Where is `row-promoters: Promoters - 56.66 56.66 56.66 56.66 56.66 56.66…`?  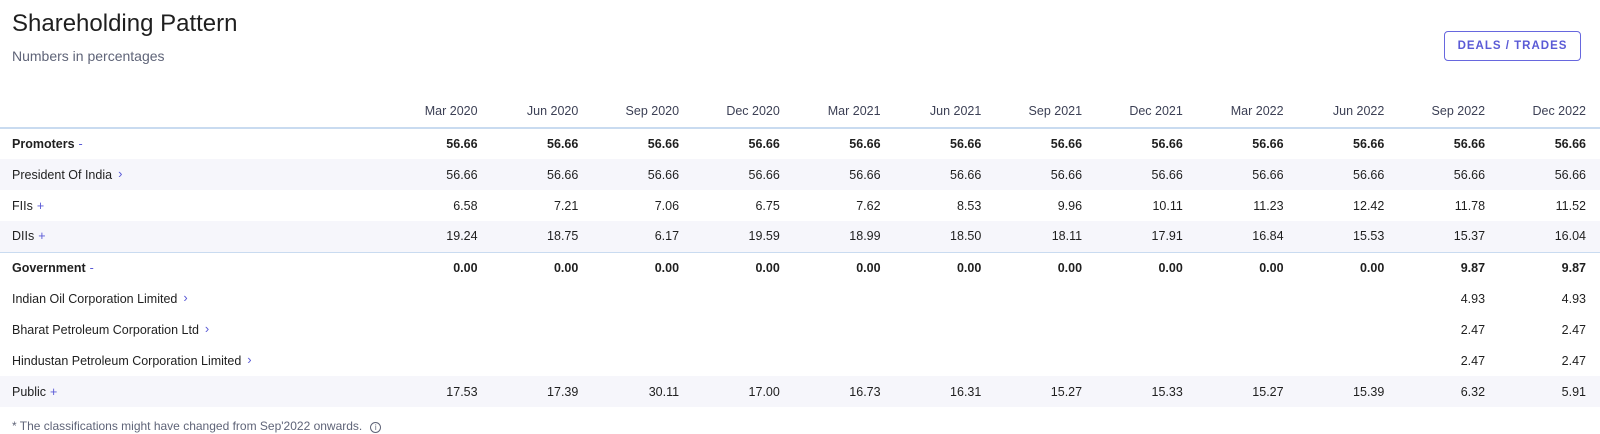
row-promoters: Promoters - 56.66 56.66 56.66 56.66 56.66 56.66… is located at coordinates (800, 143).